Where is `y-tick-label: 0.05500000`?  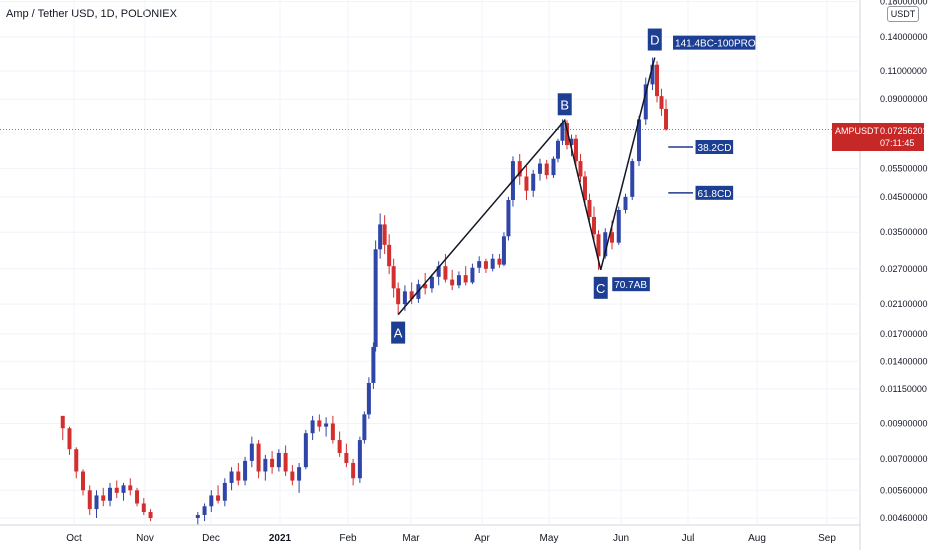
y-tick-label: 0.05500000 is located at coordinates (904, 169).